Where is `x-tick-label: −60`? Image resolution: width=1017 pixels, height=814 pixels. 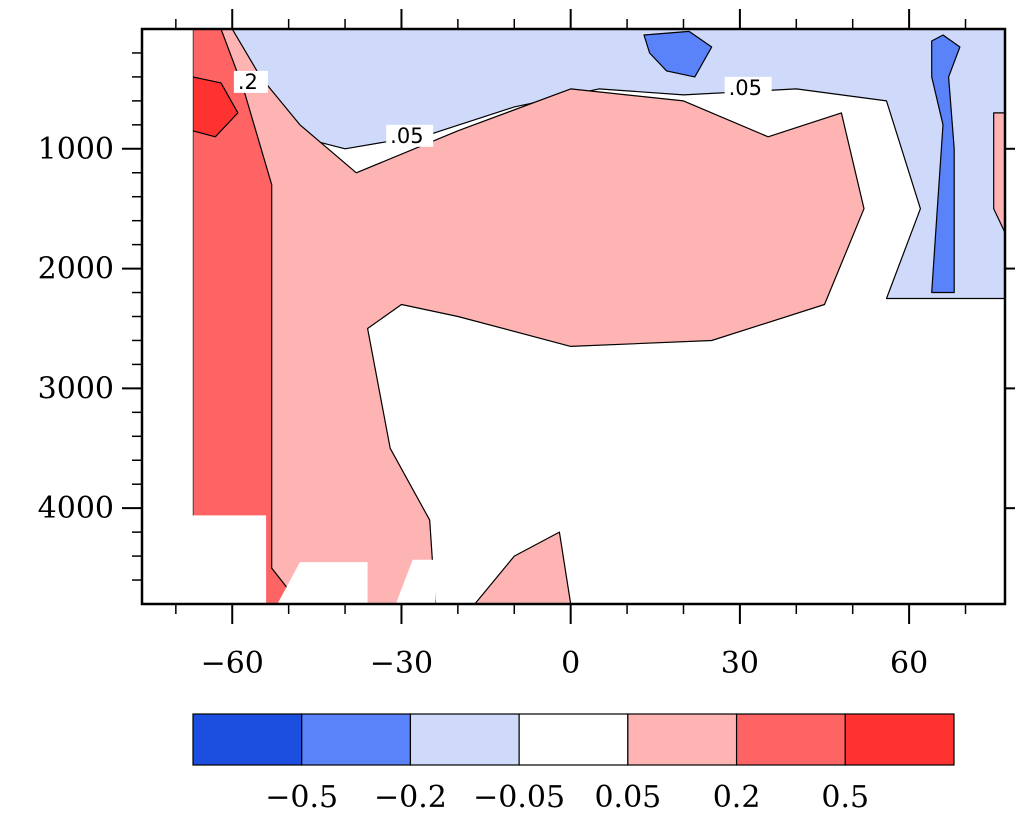 x-tick-label: −60 is located at coordinates (232, 663).